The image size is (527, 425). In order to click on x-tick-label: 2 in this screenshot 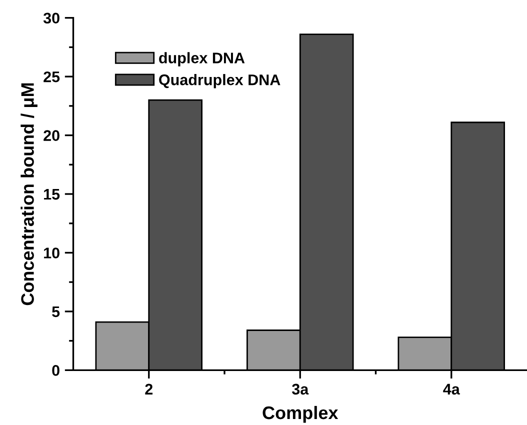, I will do `click(149, 389)`.